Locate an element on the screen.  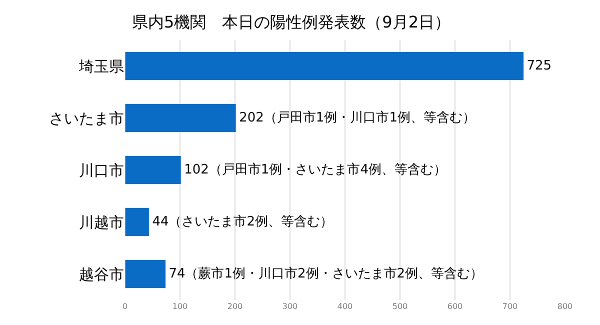
data-label: 102（戸田市1例・さいたま市4例、等含む） is located at coordinates (315, 170).